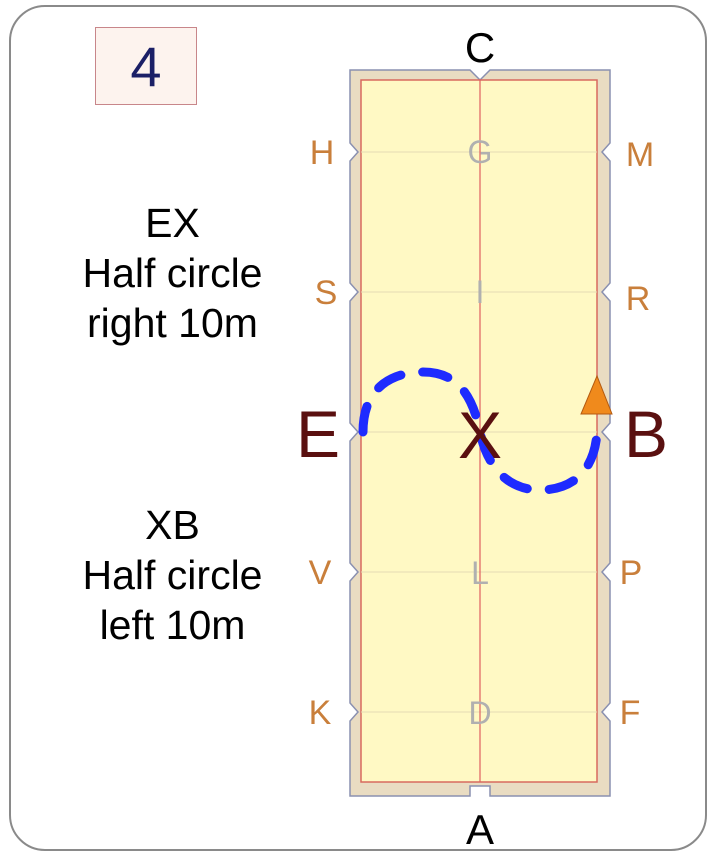  Describe the element at coordinates (638, 299) in the screenshot. I see `letter-r: R` at that location.